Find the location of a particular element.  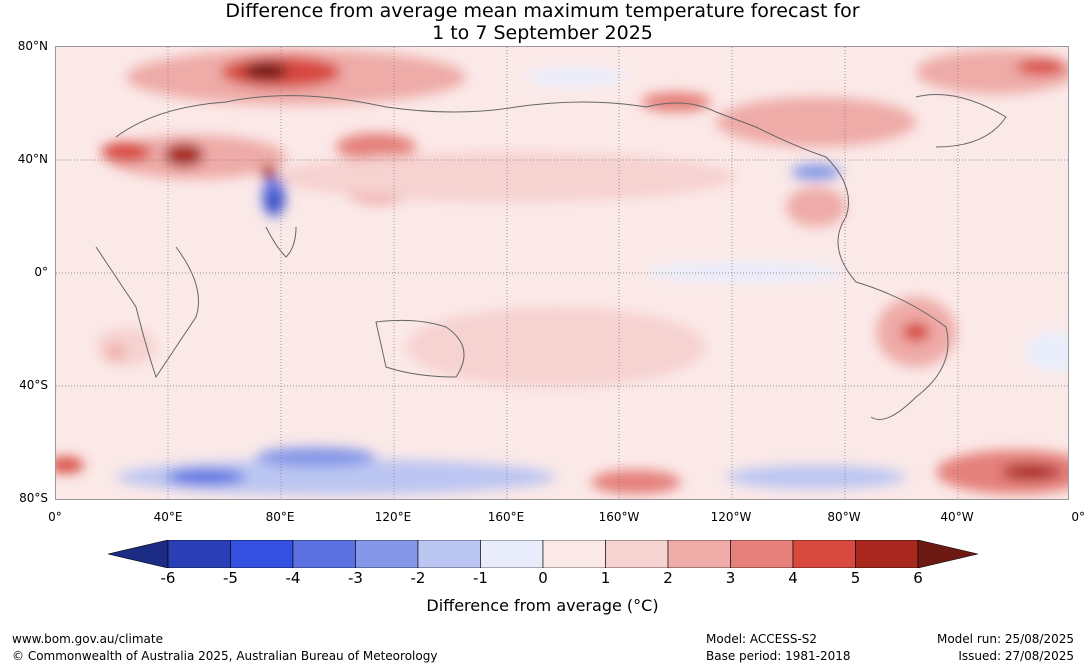

colorbar-tick: 0 is located at coordinates (543, 578).